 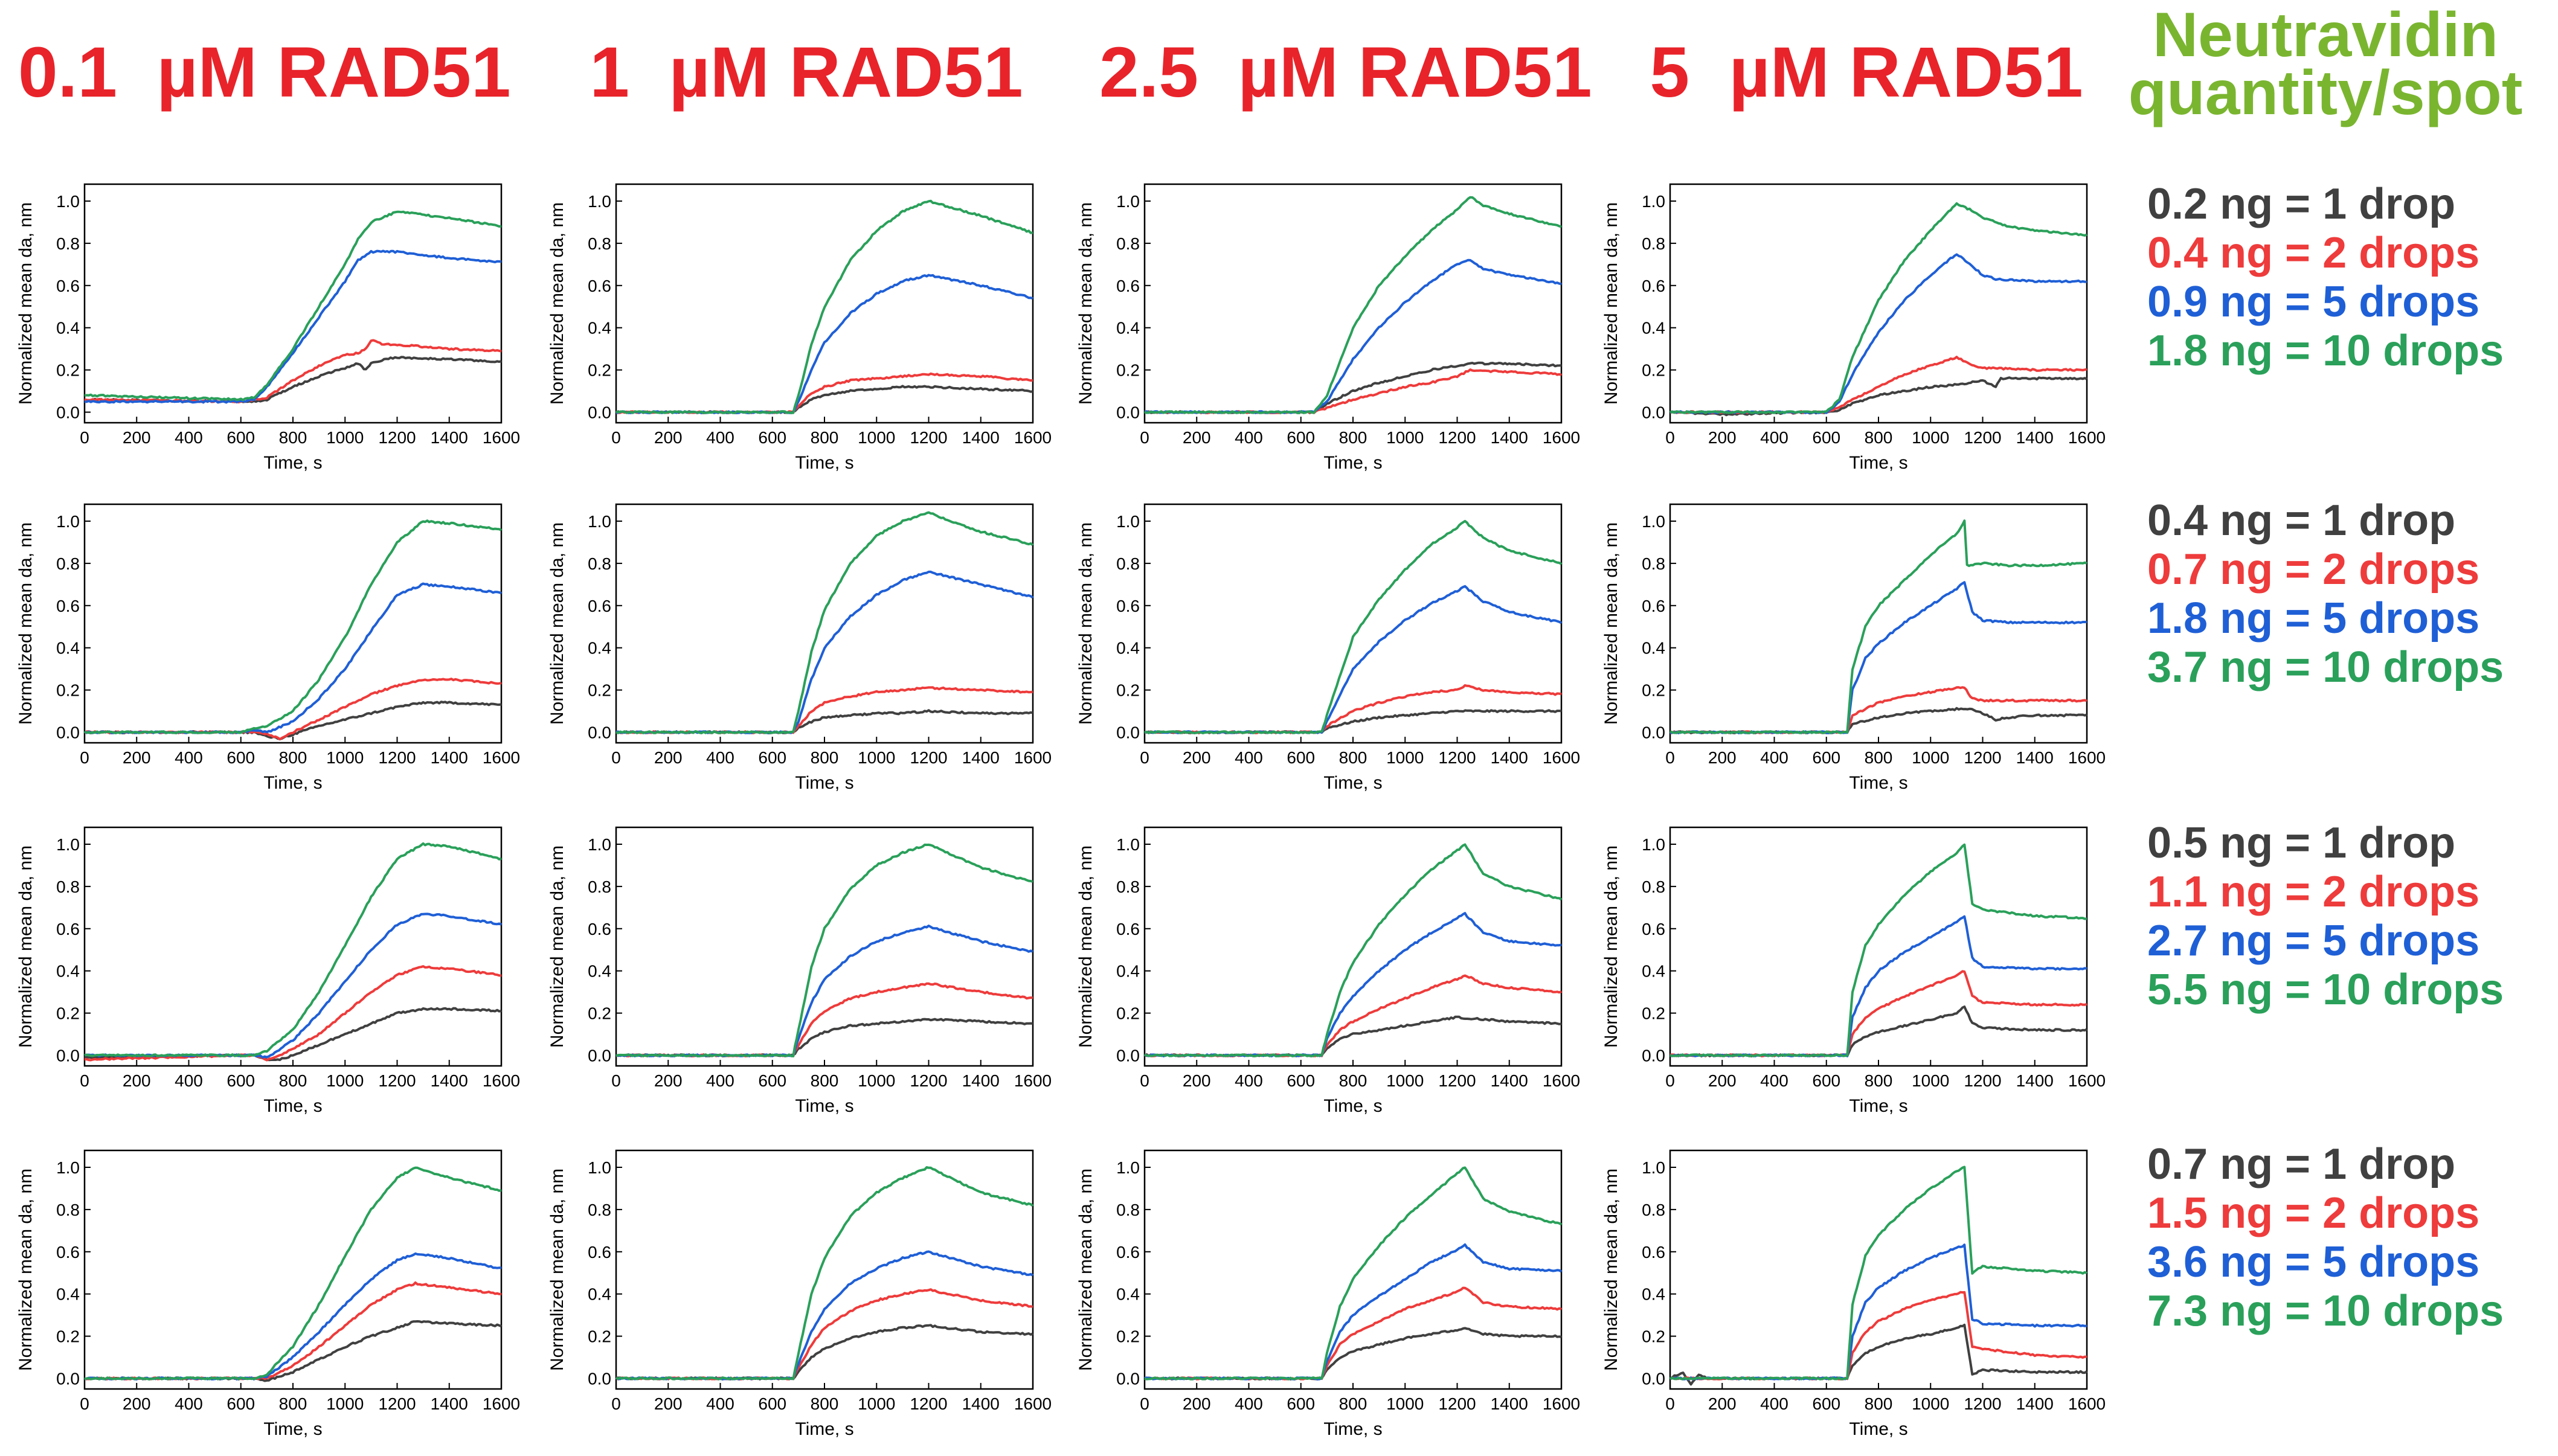 What do you see at coordinates (1878, 396) in the screenshot?
I see `series-line-1-drop-r1c4` at bounding box center [1878, 396].